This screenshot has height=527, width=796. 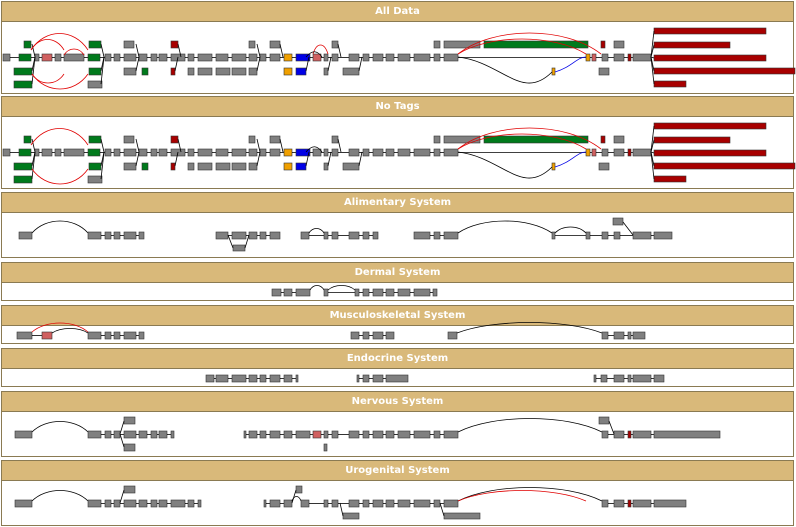 What do you see at coordinates (397, 107) in the screenshot?
I see `panel-title: No Tags` at bounding box center [397, 107].